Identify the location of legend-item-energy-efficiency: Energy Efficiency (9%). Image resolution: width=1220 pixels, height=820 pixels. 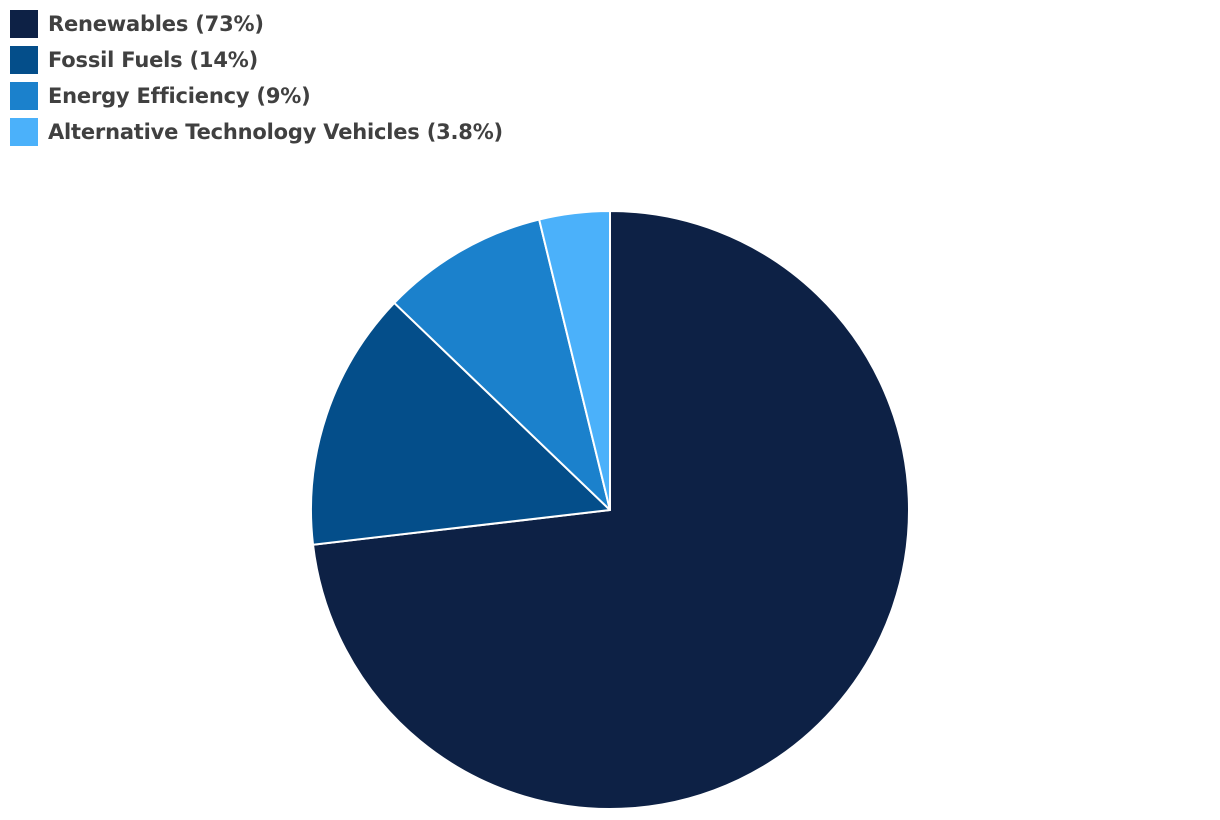
(256, 96).